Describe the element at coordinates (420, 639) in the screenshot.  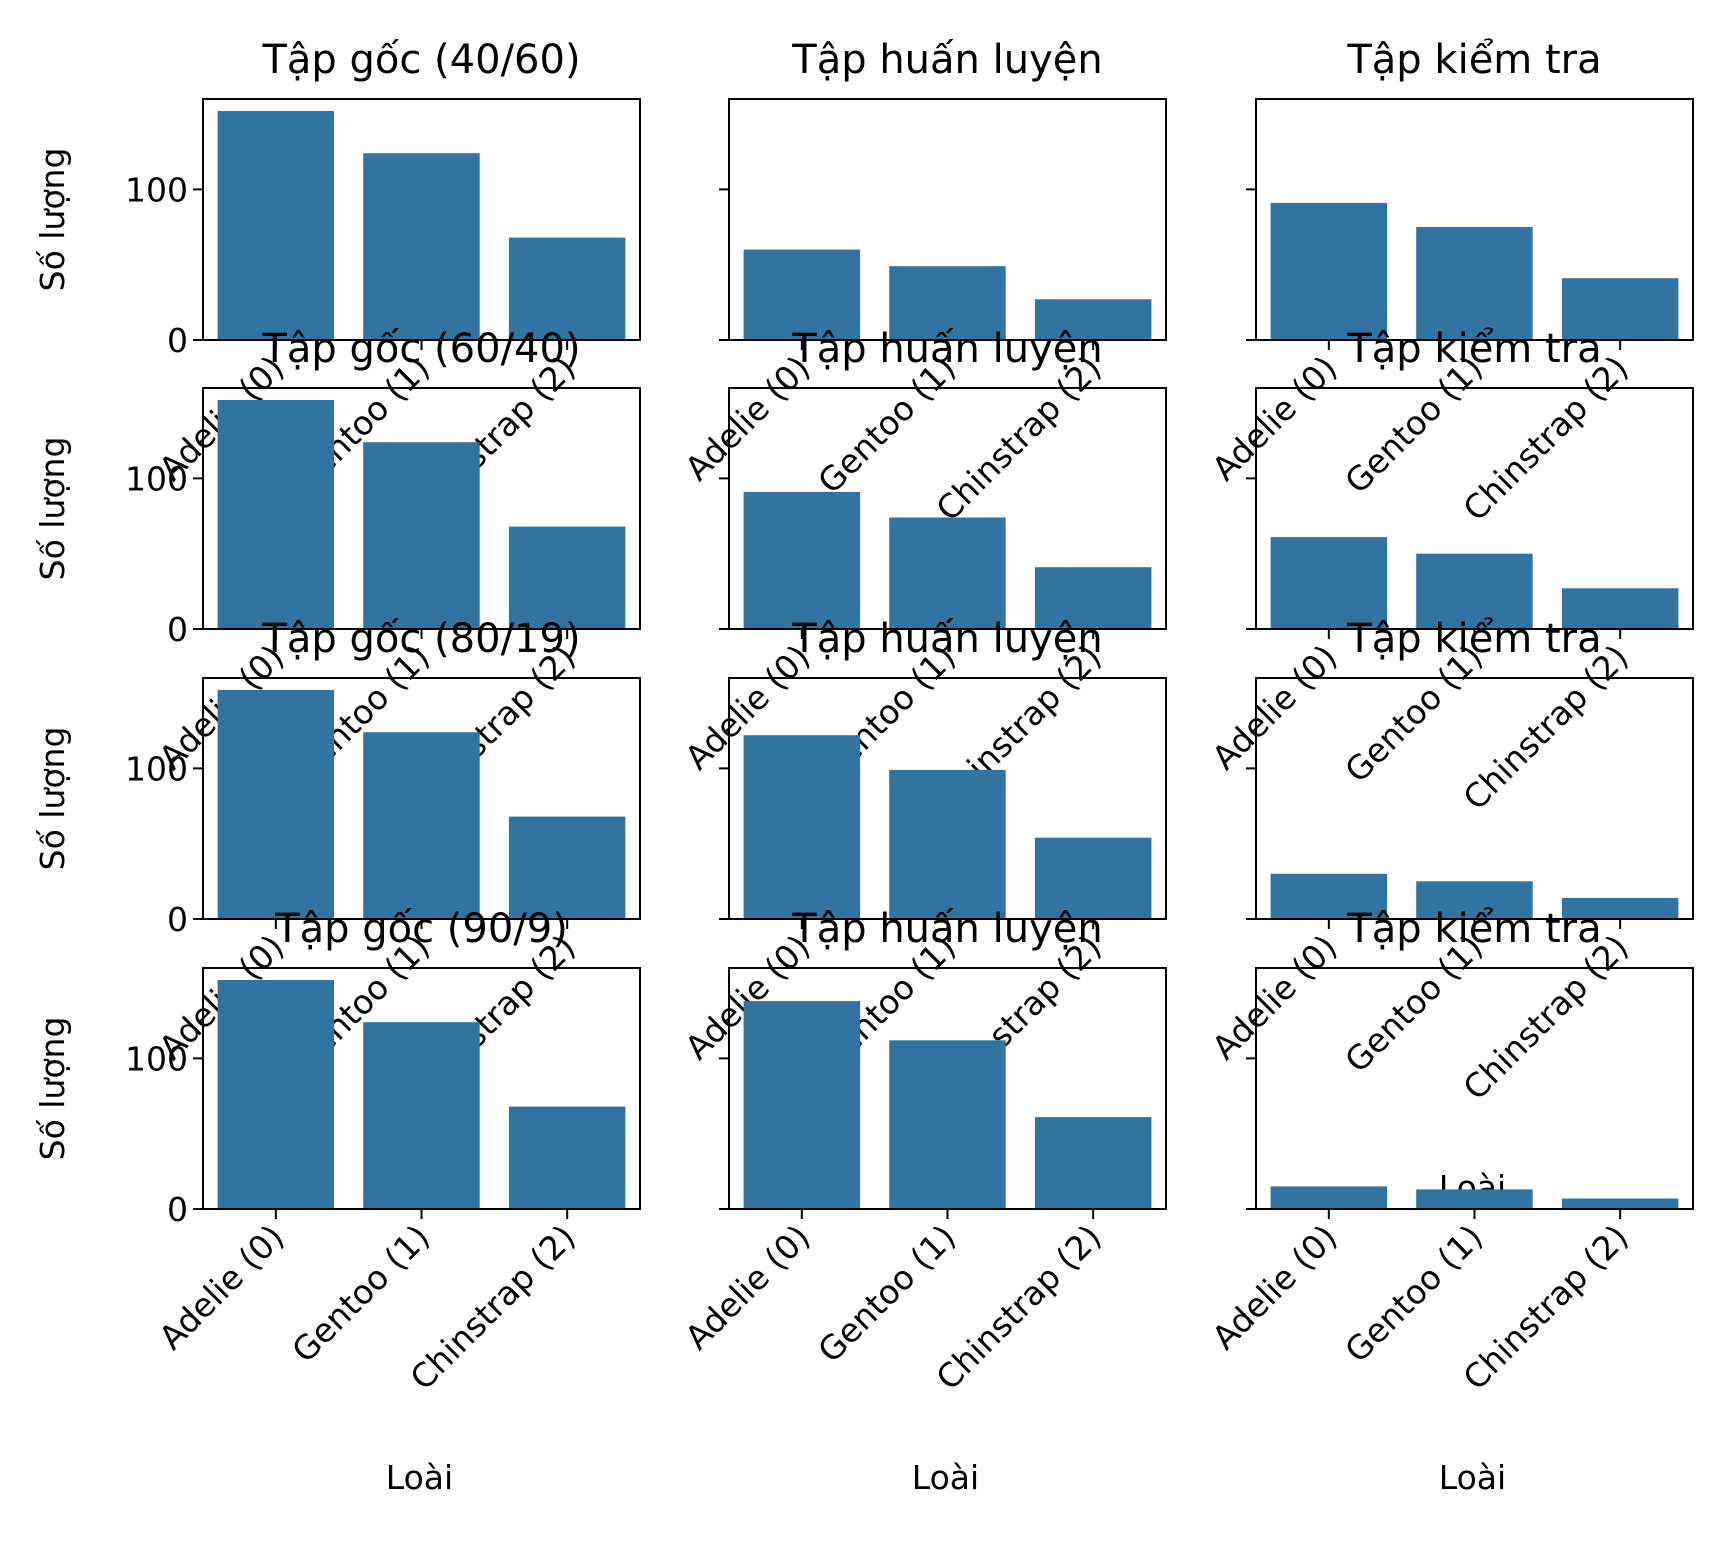
I see `subplot-title: Tập gốc (80/19)` at that location.